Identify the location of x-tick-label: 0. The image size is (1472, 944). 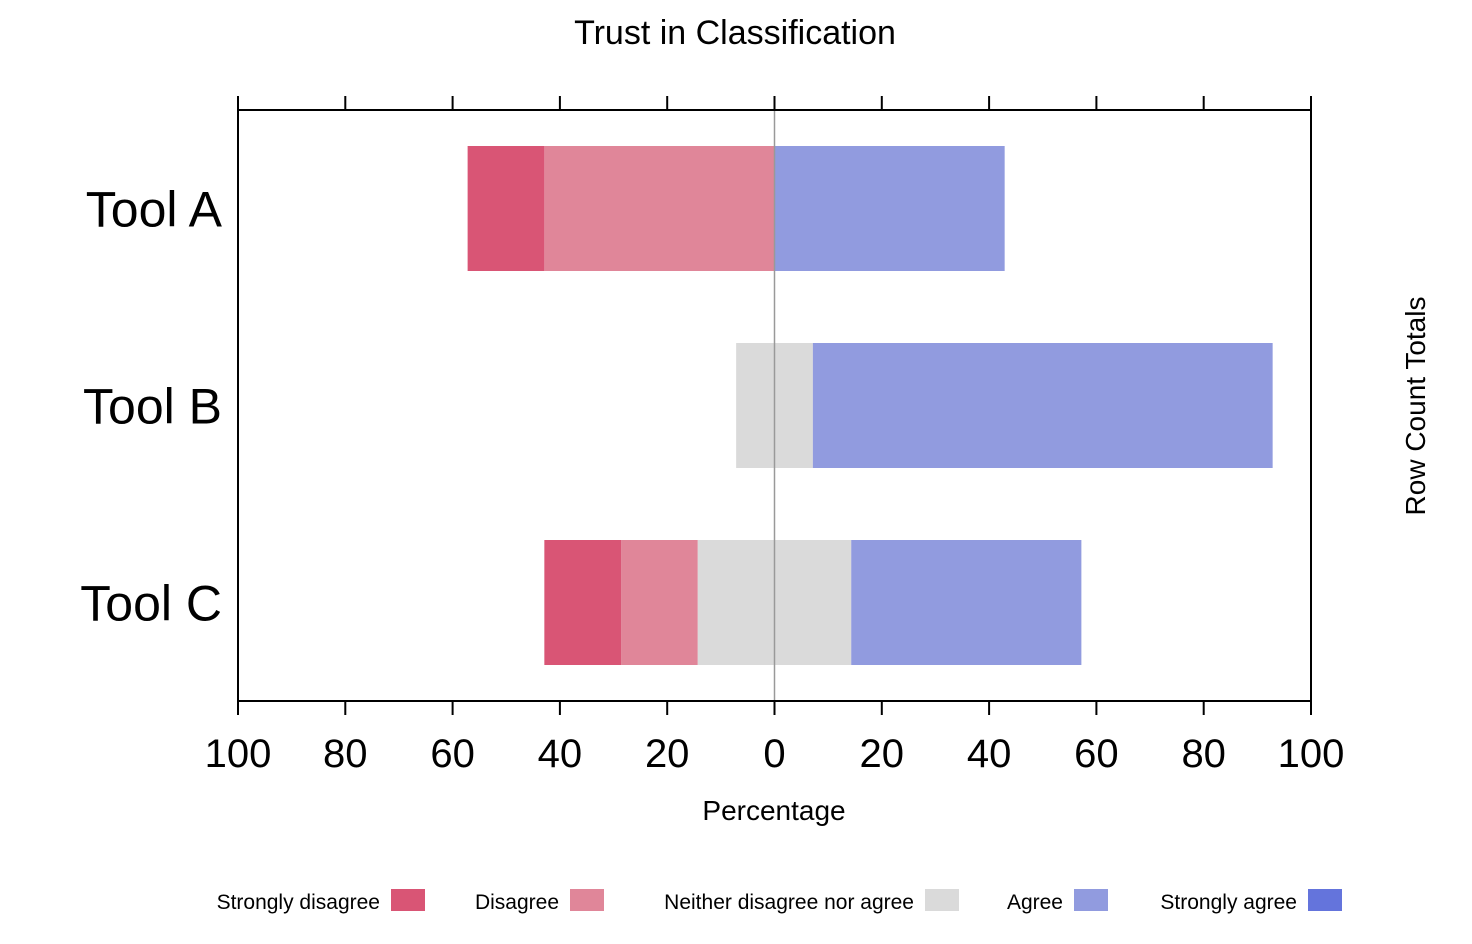
(774, 754).